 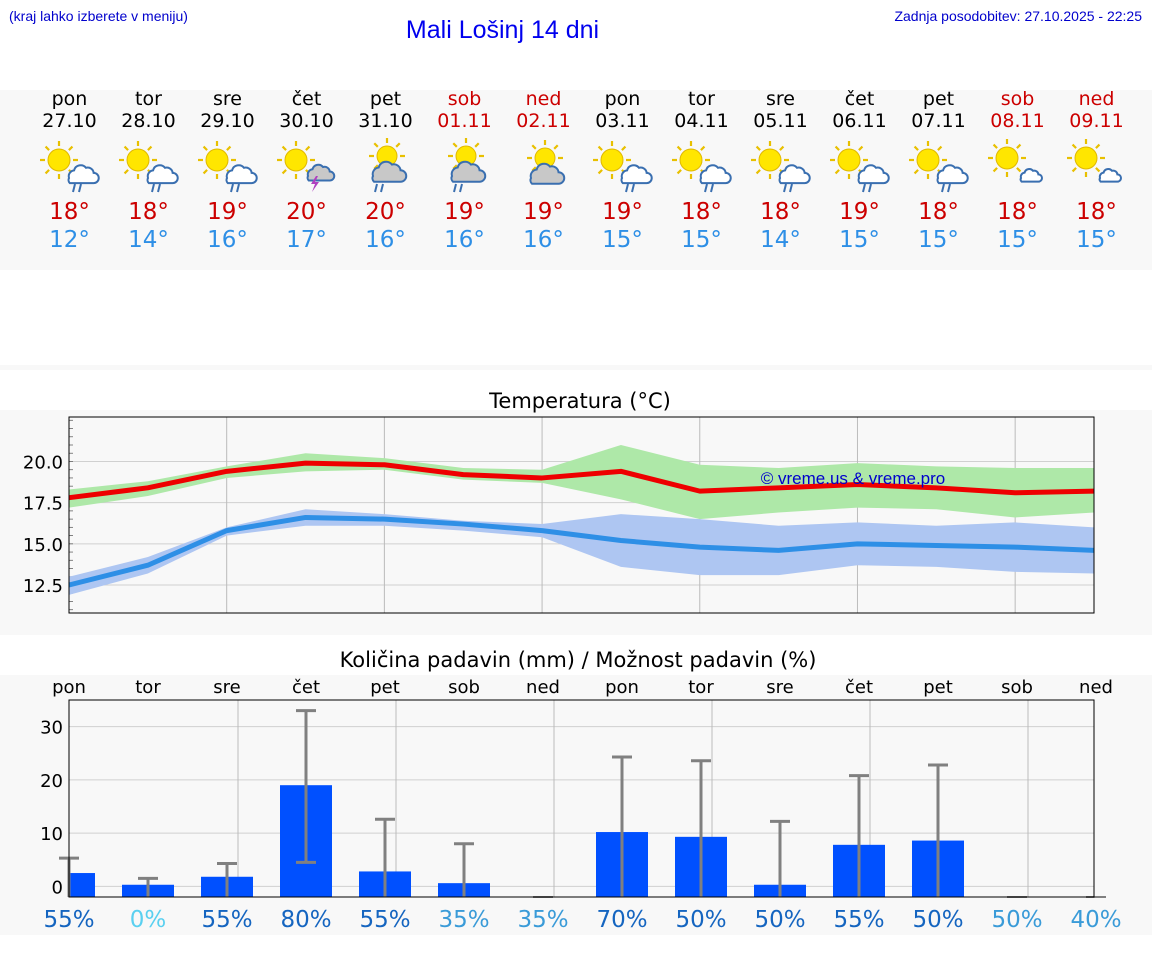 I want to click on day-column: pet 31.10 20° 16°, so click(x=385, y=171).